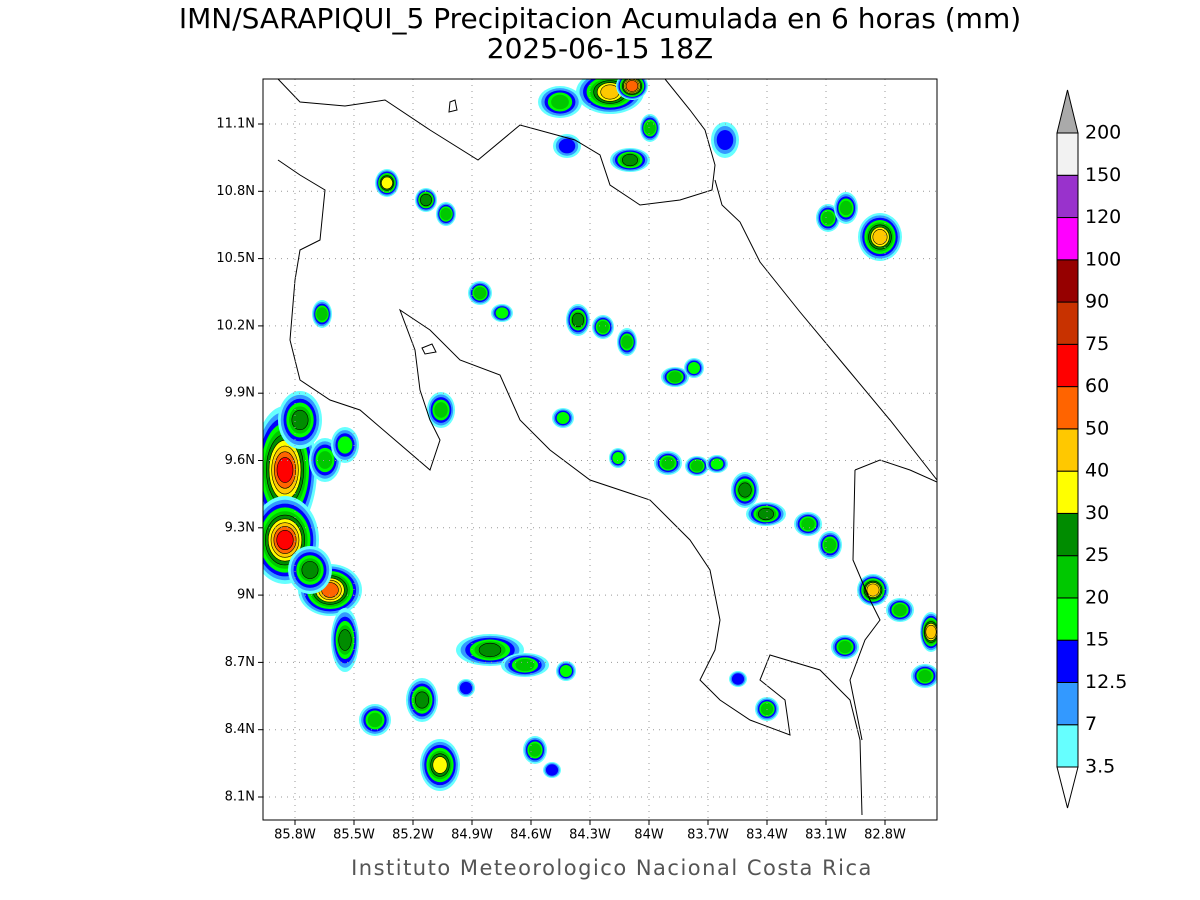  What do you see at coordinates (531, 835) in the screenshot?
I see `lon-tick-label: 84.6W` at bounding box center [531, 835].